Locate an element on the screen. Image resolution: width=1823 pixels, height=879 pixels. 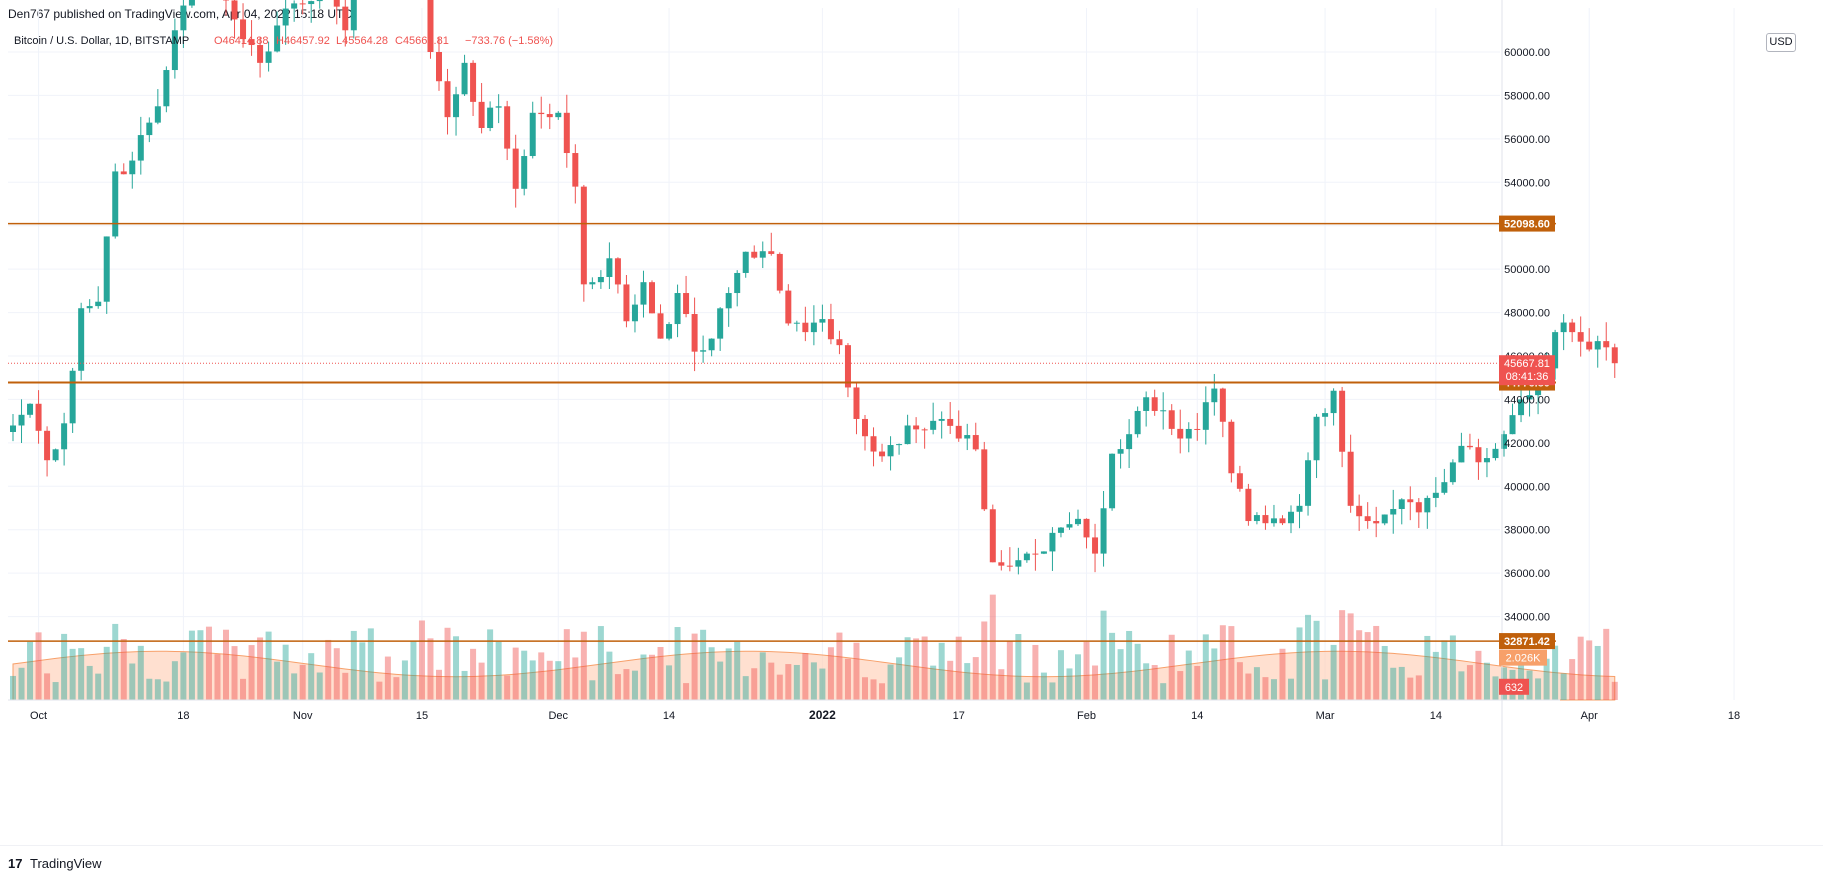
level-badge is located at coordinates (1527, 641).